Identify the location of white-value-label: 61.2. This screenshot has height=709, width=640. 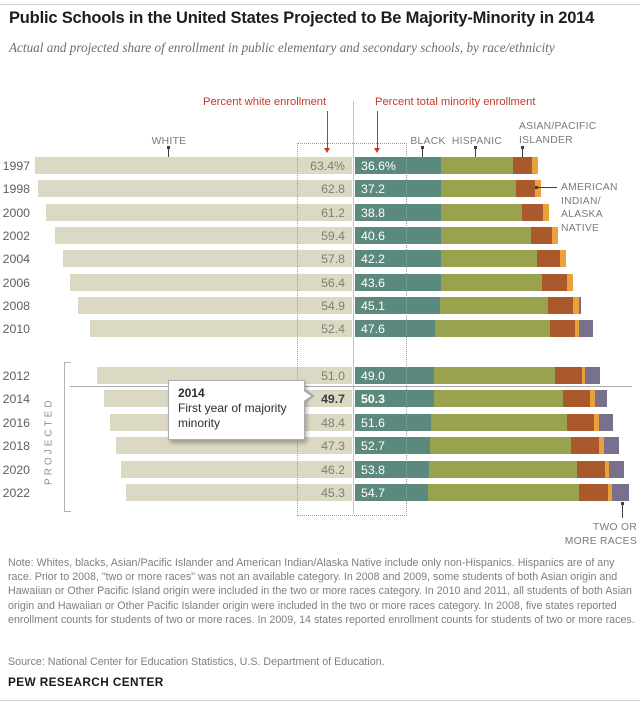
(333, 213).